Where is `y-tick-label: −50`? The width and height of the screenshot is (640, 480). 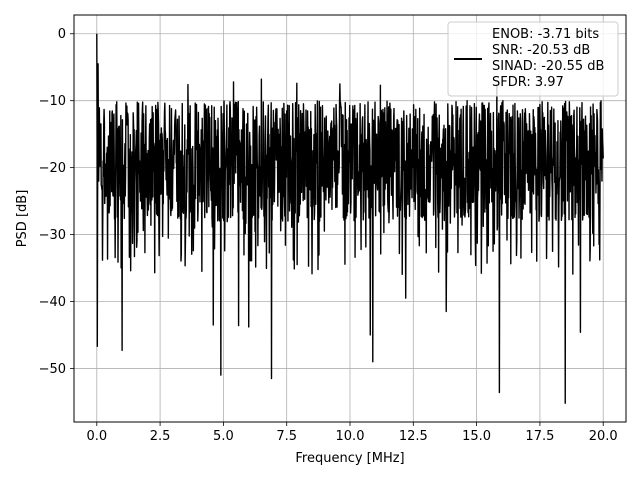 y-tick-label: −50 is located at coordinates (52, 369).